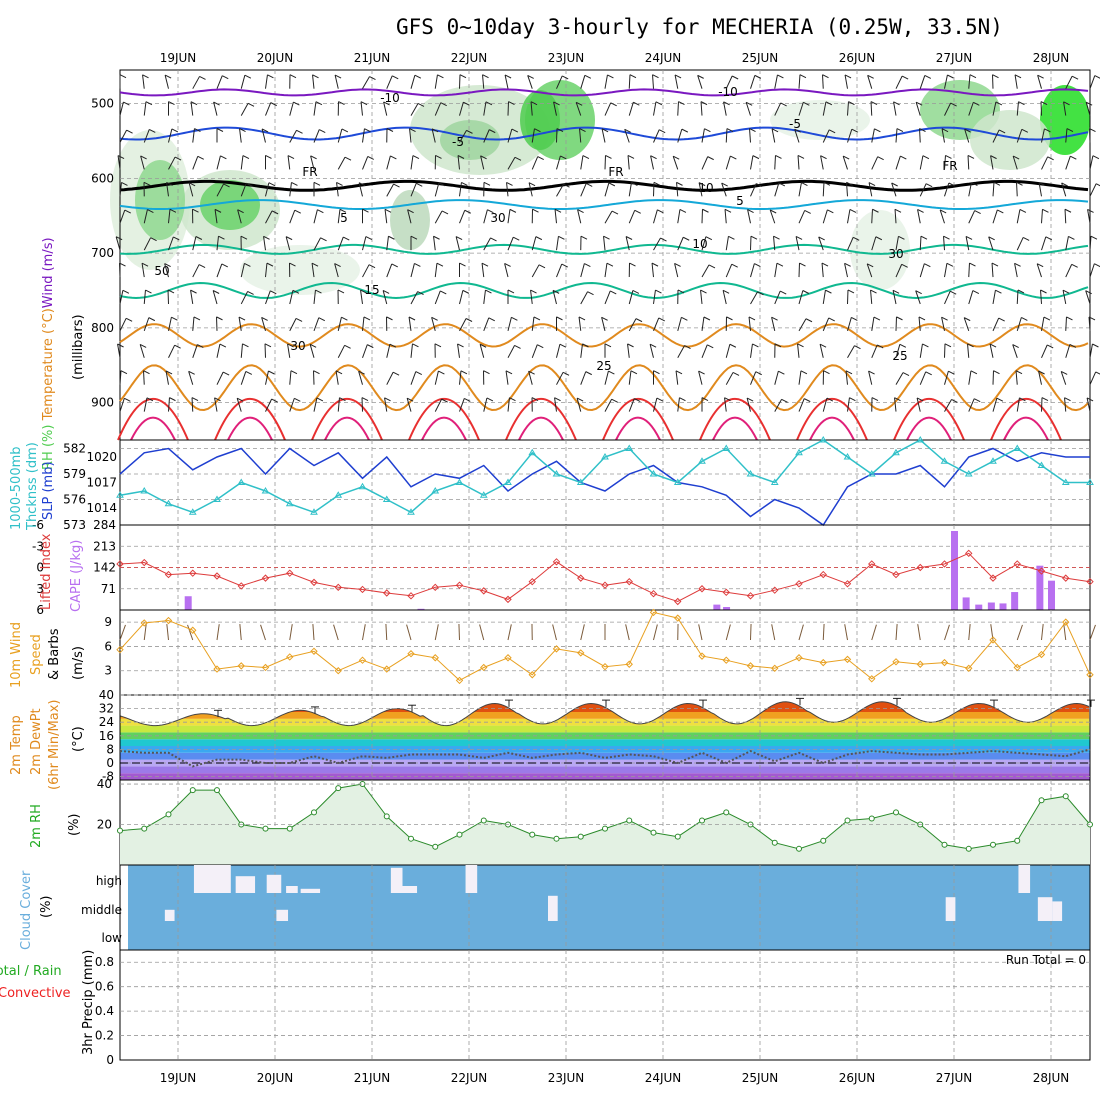  Describe the element at coordinates (604, 487) in the screenshot. I see `slp-line` at that location.